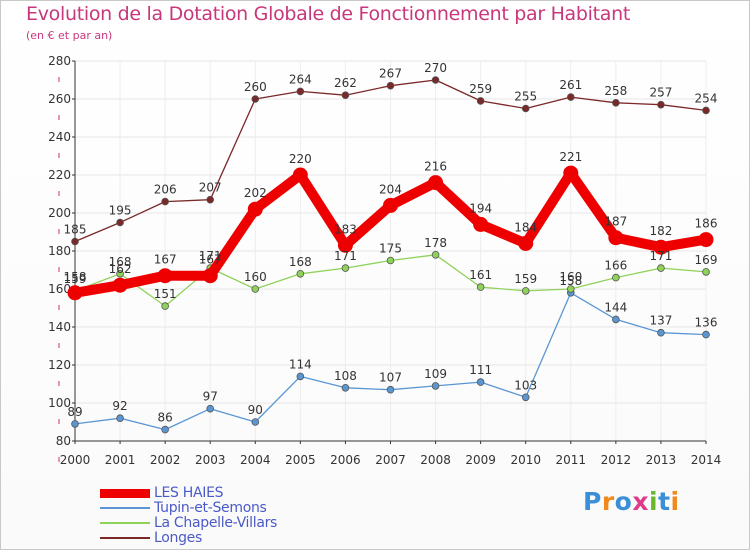 This screenshot has width=750, height=550. What do you see at coordinates (125, 508) in the screenshot?
I see `legend-swatch-tupin-et-semons` at bounding box center [125, 508].